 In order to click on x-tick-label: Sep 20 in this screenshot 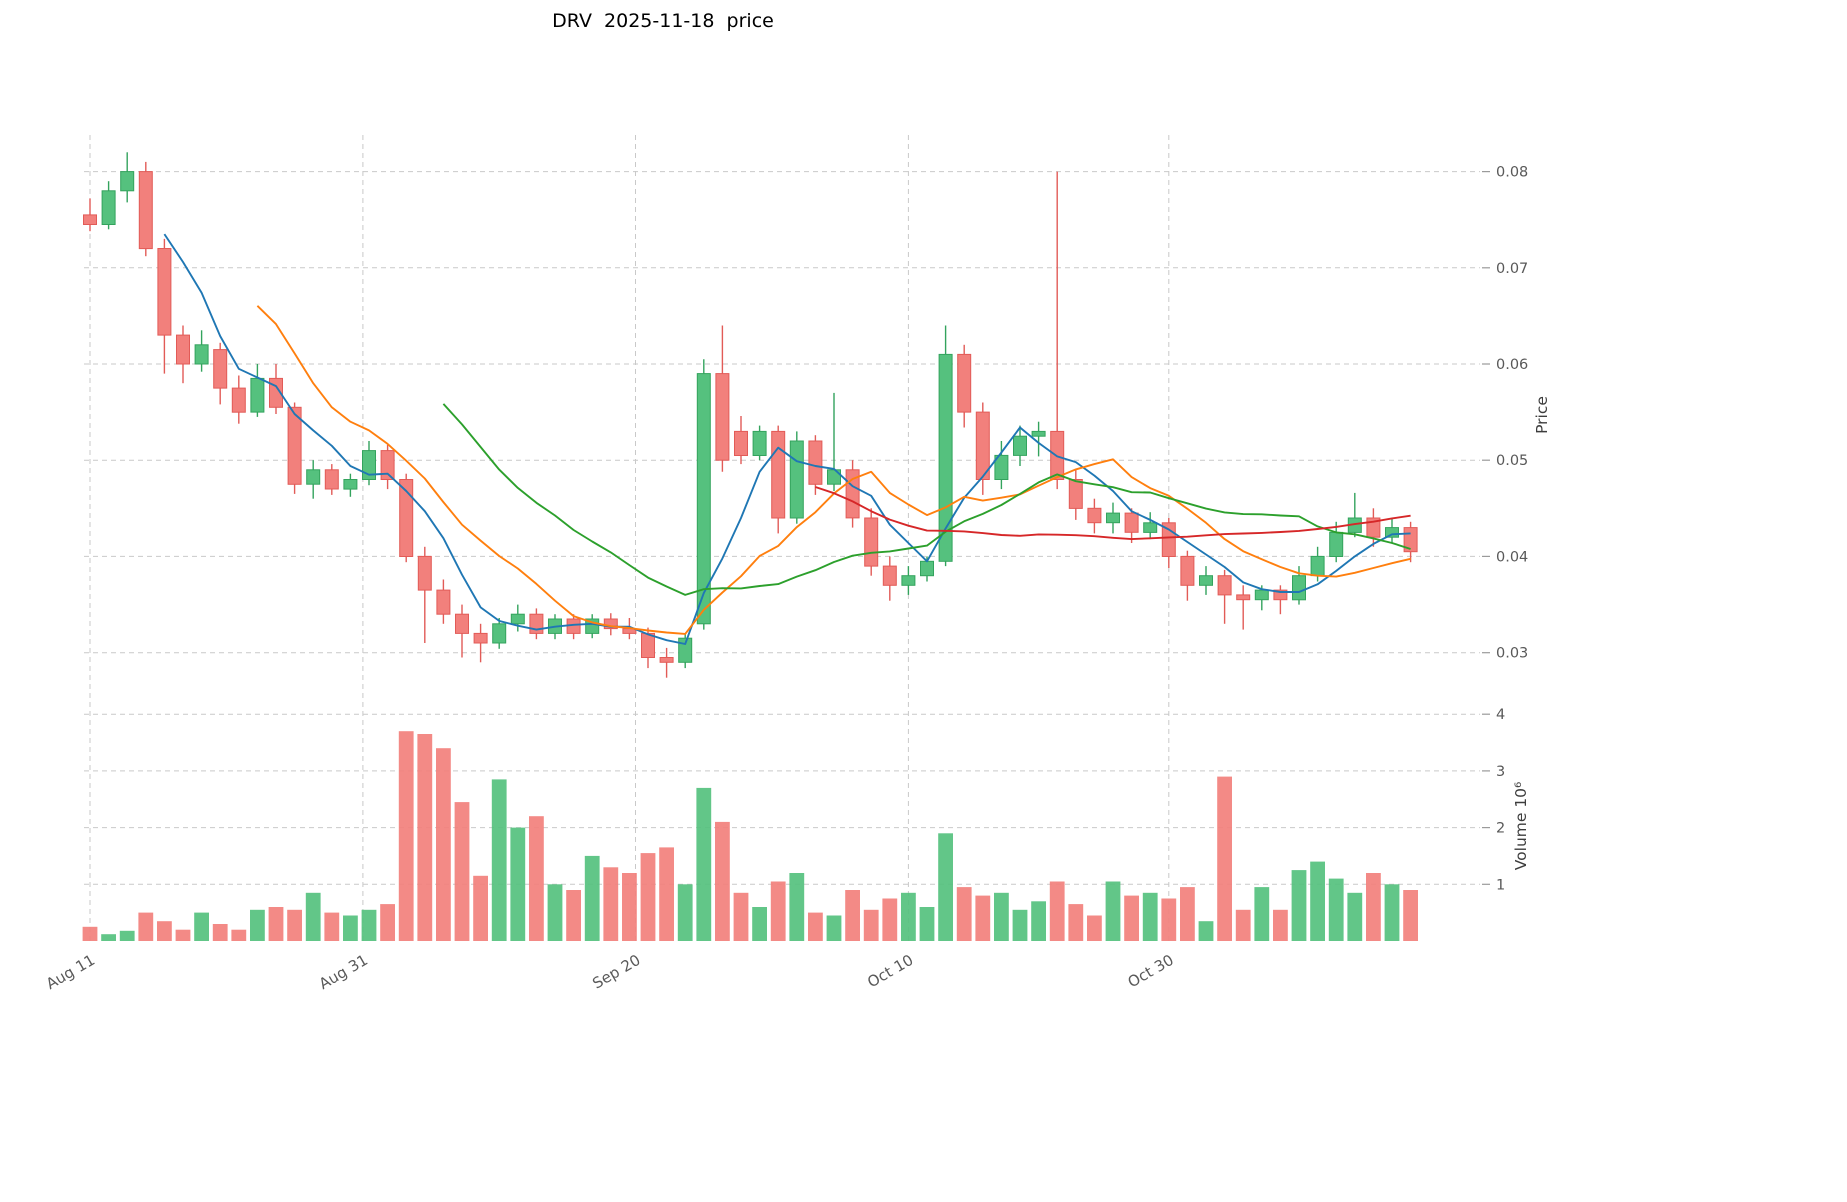, I will do `click(616, 972)`.